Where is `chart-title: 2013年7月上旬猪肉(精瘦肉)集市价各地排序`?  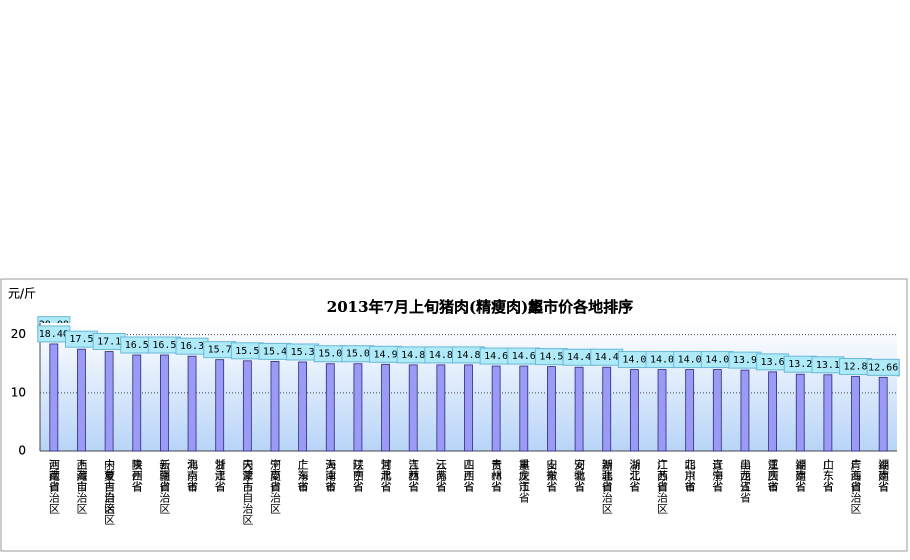 chart-title: 2013年7月上旬猪肉(精瘦肉)集市价各地排序 is located at coordinates (480, 307).